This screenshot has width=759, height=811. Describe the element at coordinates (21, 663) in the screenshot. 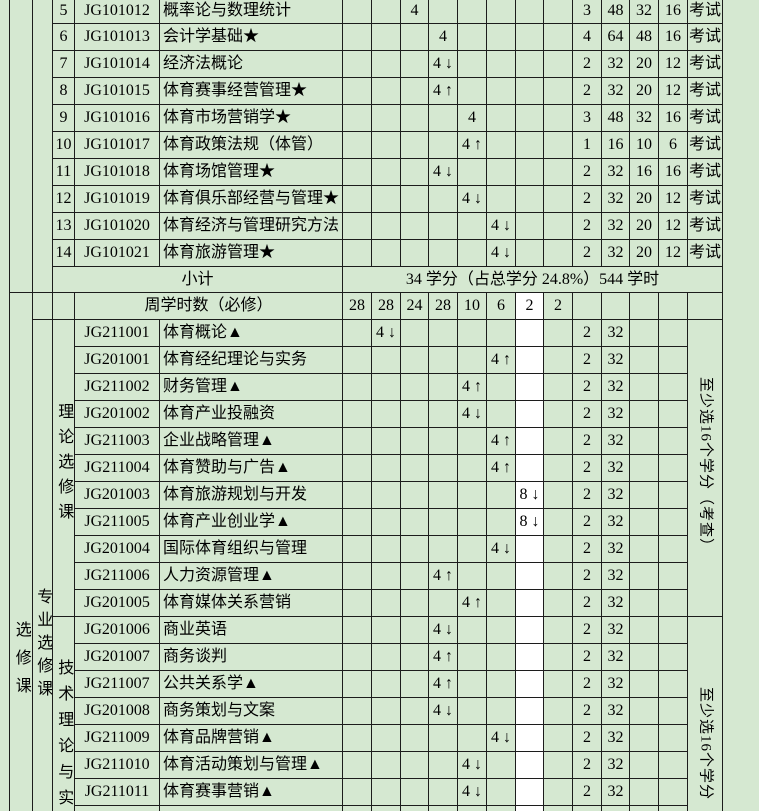

I see `elective-group-label-text: 选修课` at that location.